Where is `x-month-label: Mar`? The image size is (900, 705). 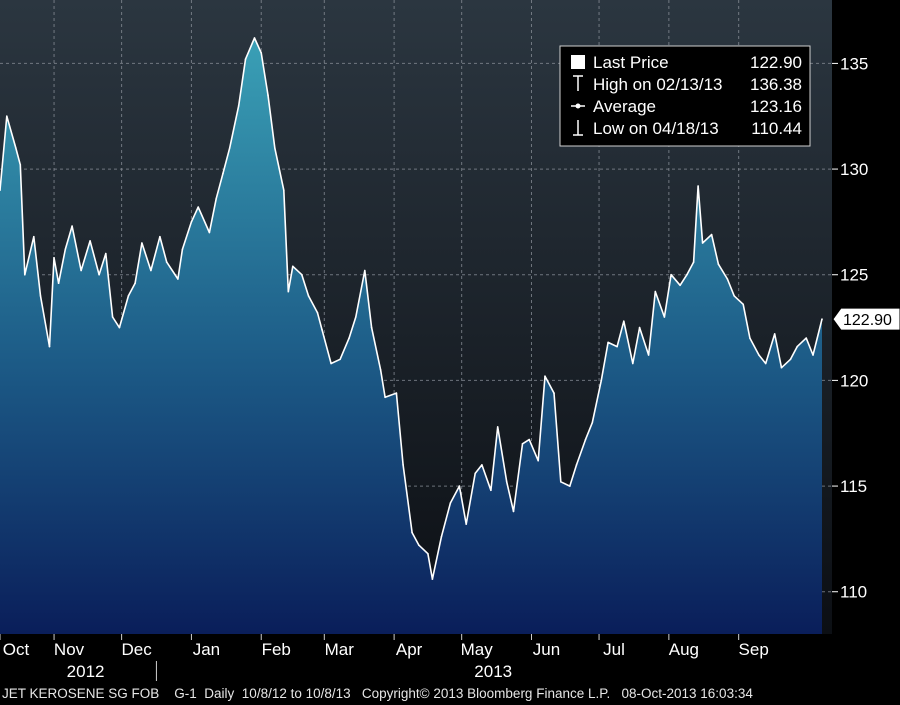 x-month-label: Mar is located at coordinates (340, 649).